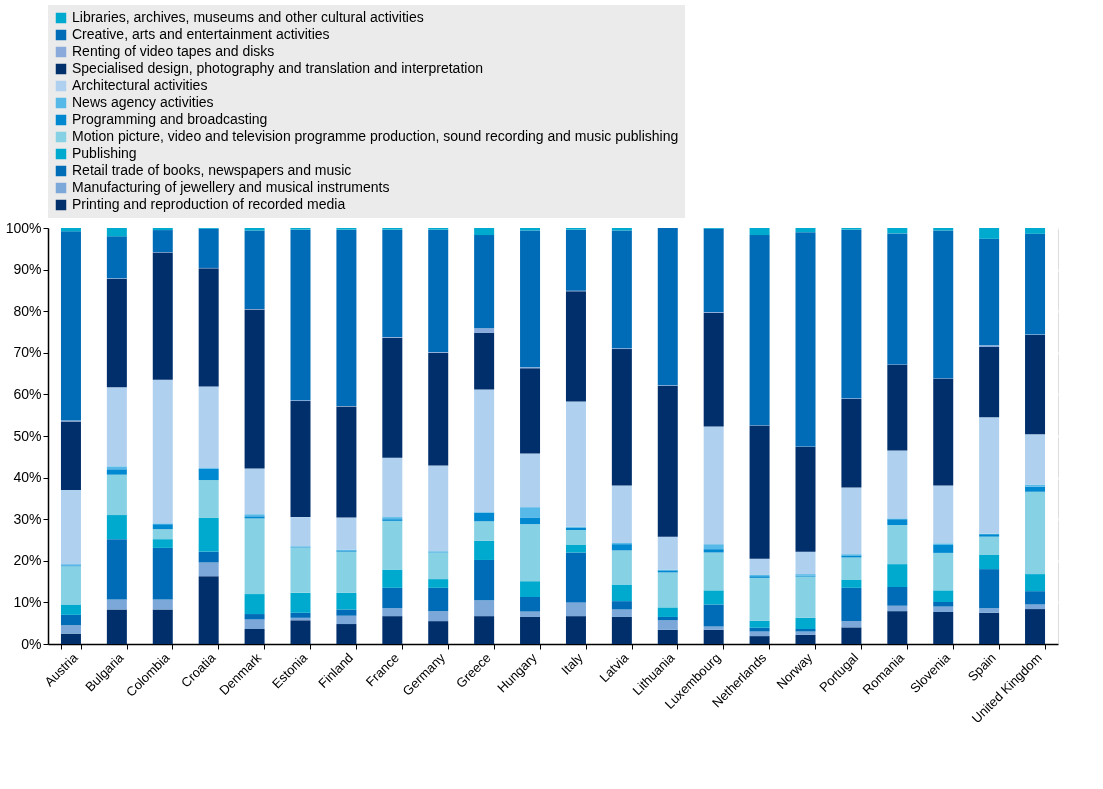 This screenshot has width=1103, height=789. I want to click on legend-label: Manufacturing of jewellery and musical instruments, so click(231, 187).